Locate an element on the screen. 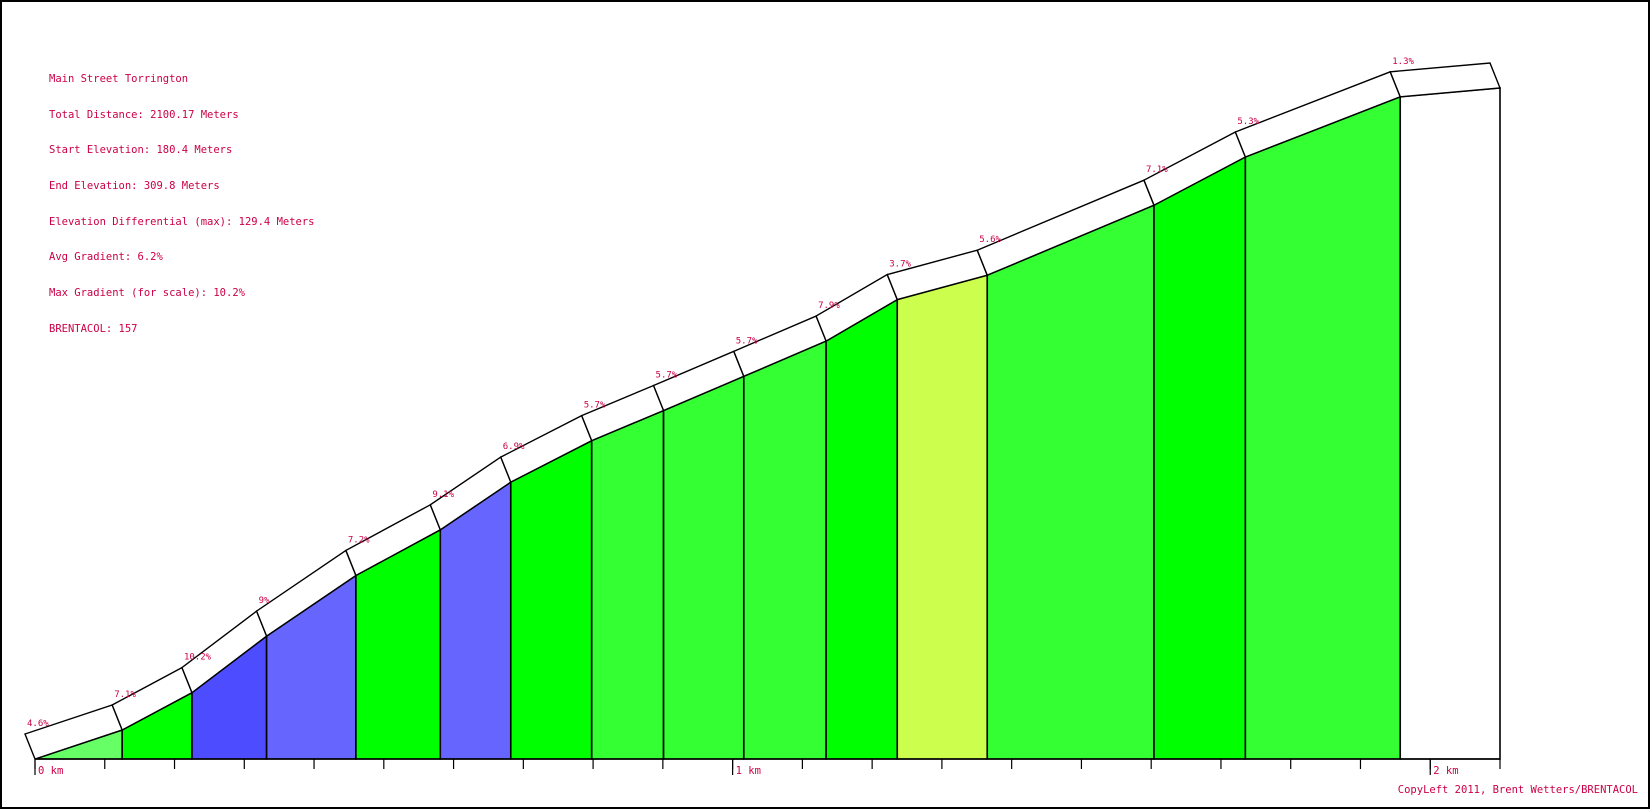  gradient-label: 5.3% is located at coordinates (1248, 122).